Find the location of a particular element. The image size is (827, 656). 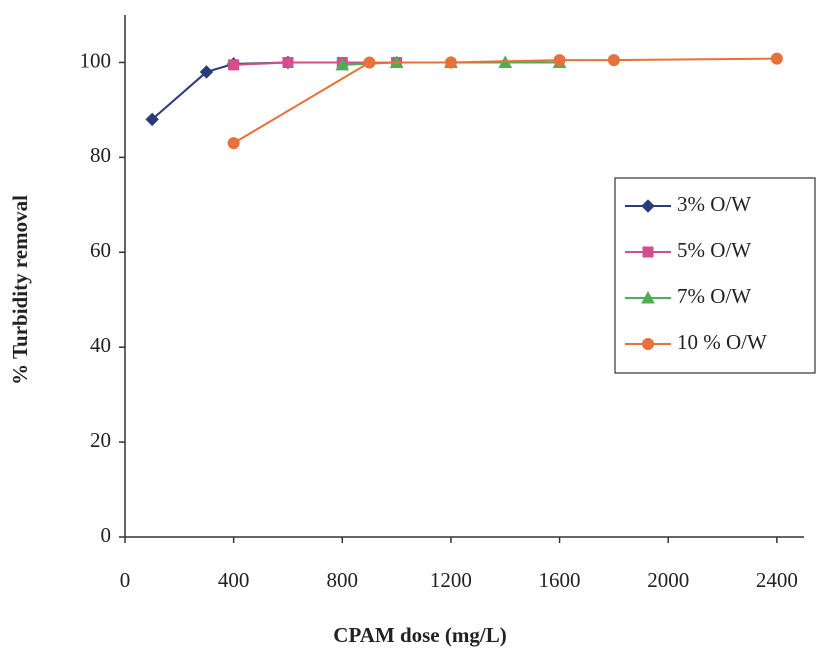

y-tick-label: 0 is located at coordinates (106, 535).